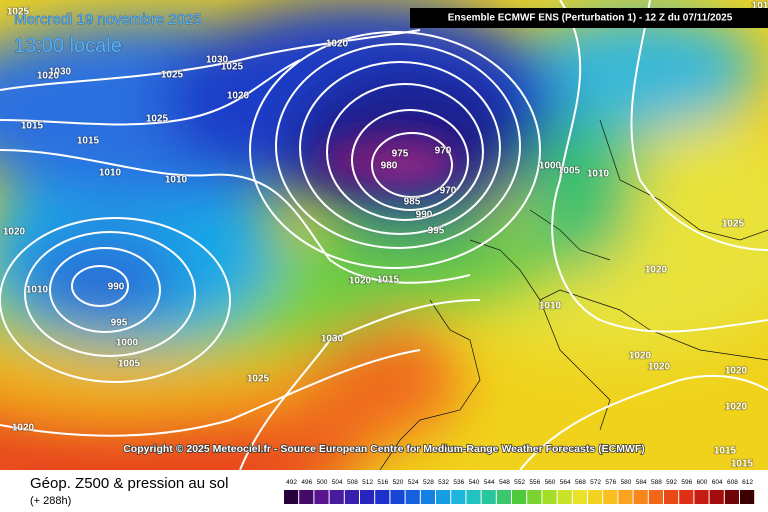 This screenshot has width=768, height=512. What do you see at coordinates (656, 482) in the screenshot?
I see `legend-label: 588` at bounding box center [656, 482].